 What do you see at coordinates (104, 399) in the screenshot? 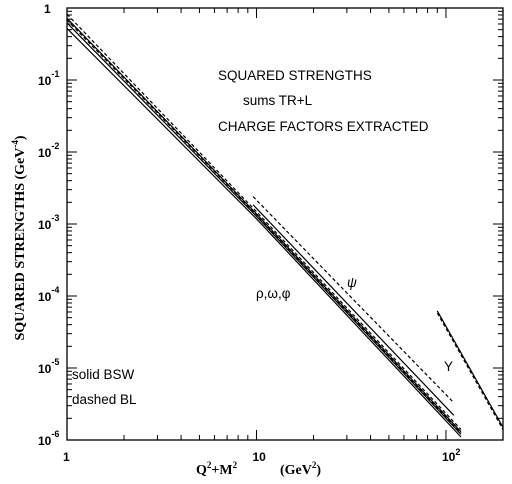
I see `legend-dashed: dashed BL` at bounding box center [104, 399].